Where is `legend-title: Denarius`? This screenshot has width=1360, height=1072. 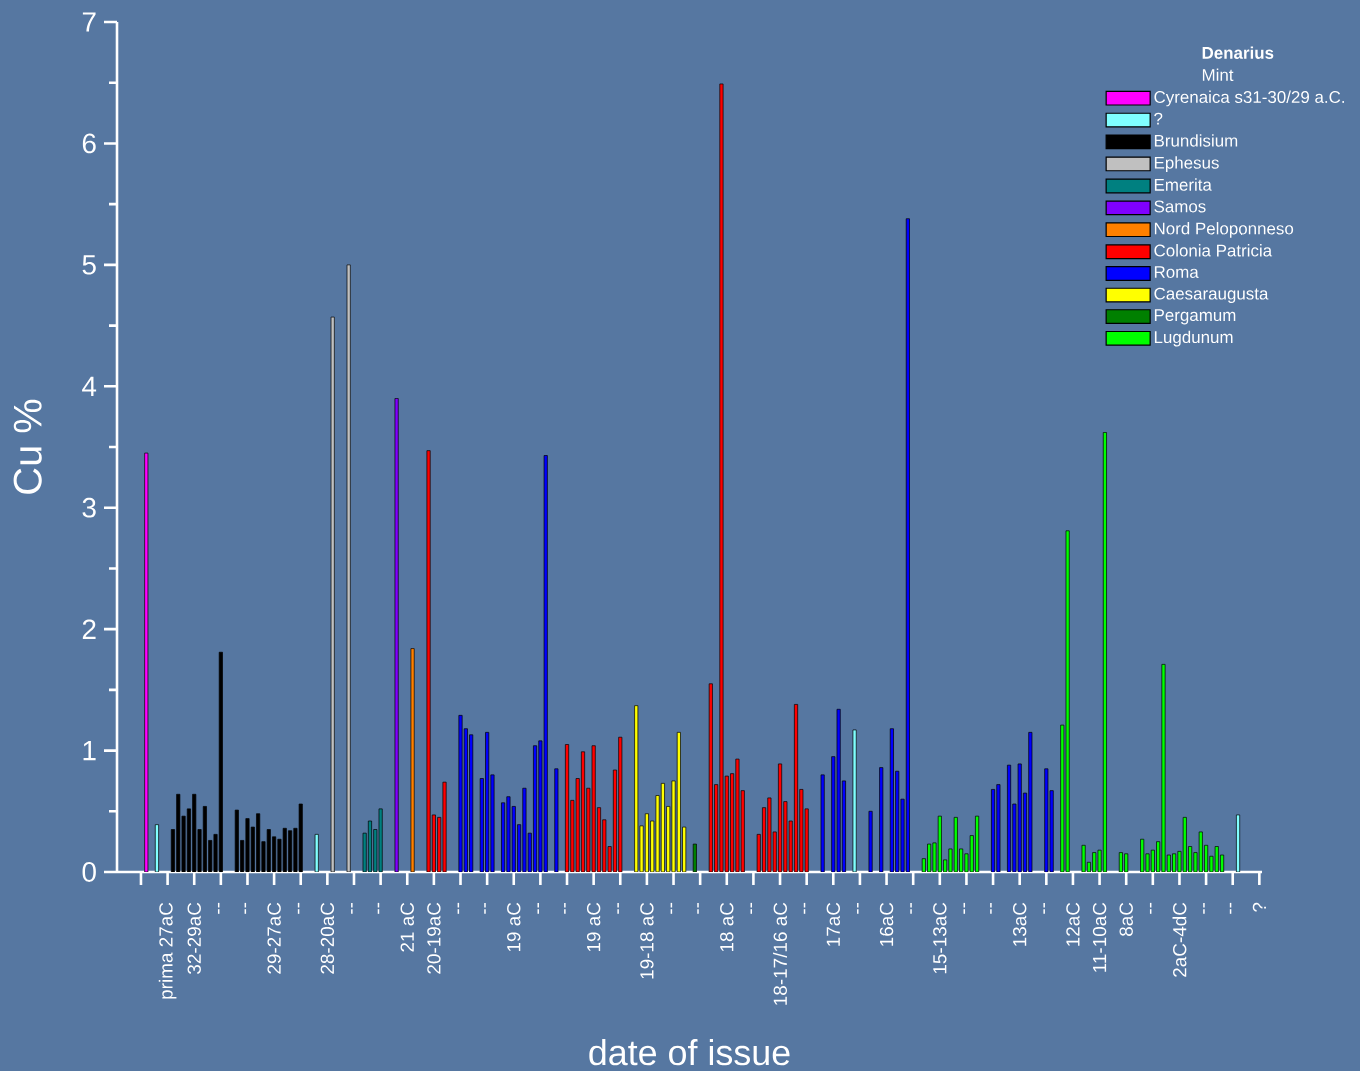
legend-title: Denarius is located at coordinates (1238, 52).